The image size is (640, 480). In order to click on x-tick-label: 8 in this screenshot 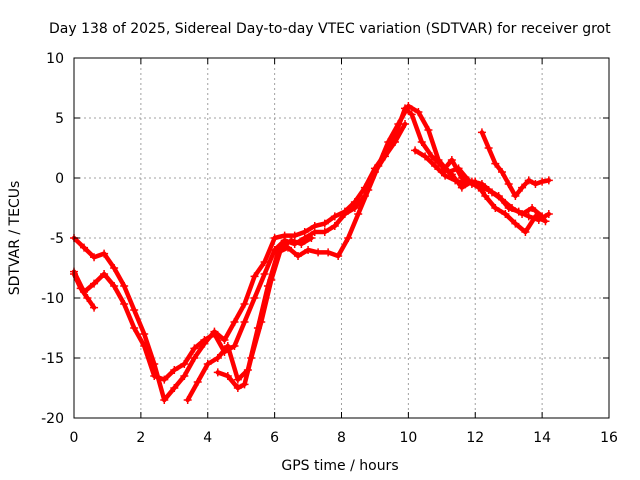, I will do `click(341, 438)`.